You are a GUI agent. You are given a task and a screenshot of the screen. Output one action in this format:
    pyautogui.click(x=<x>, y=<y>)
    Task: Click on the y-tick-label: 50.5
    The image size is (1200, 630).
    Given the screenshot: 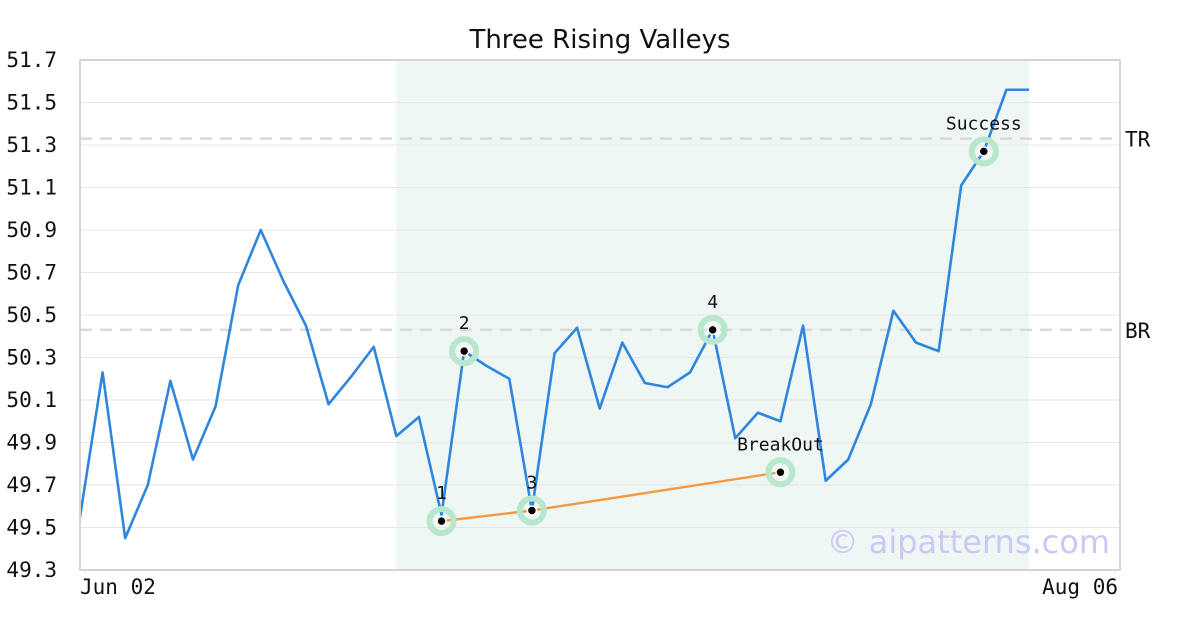 What is the action you would take?
    pyautogui.click(x=31, y=315)
    